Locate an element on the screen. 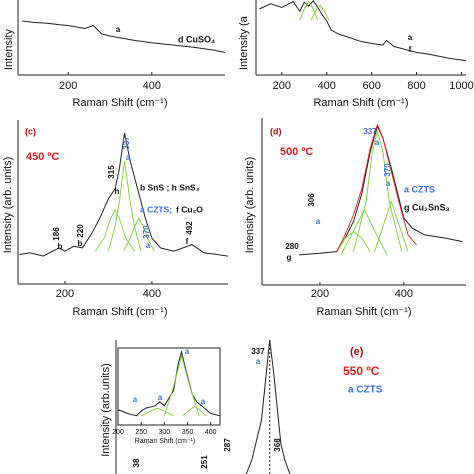 The image size is (474, 474). annotation: f Cu₂O is located at coordinates (189, 209).